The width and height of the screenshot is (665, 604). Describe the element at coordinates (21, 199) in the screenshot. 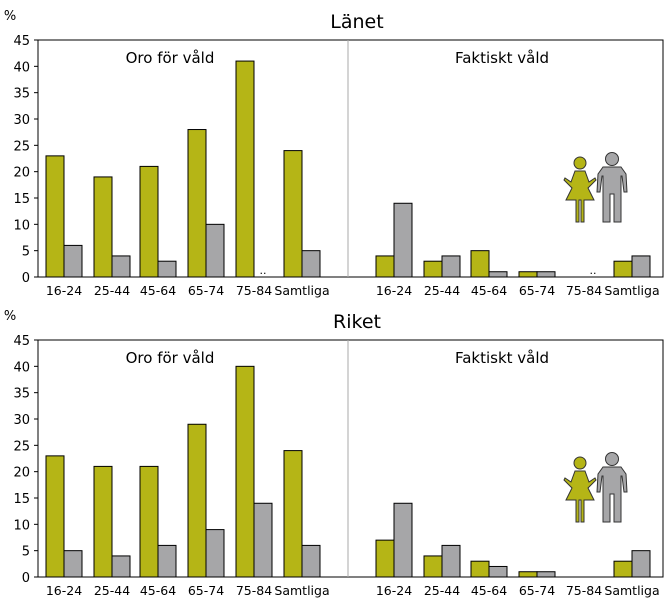

I see `y-tick-label: 15` at that location.